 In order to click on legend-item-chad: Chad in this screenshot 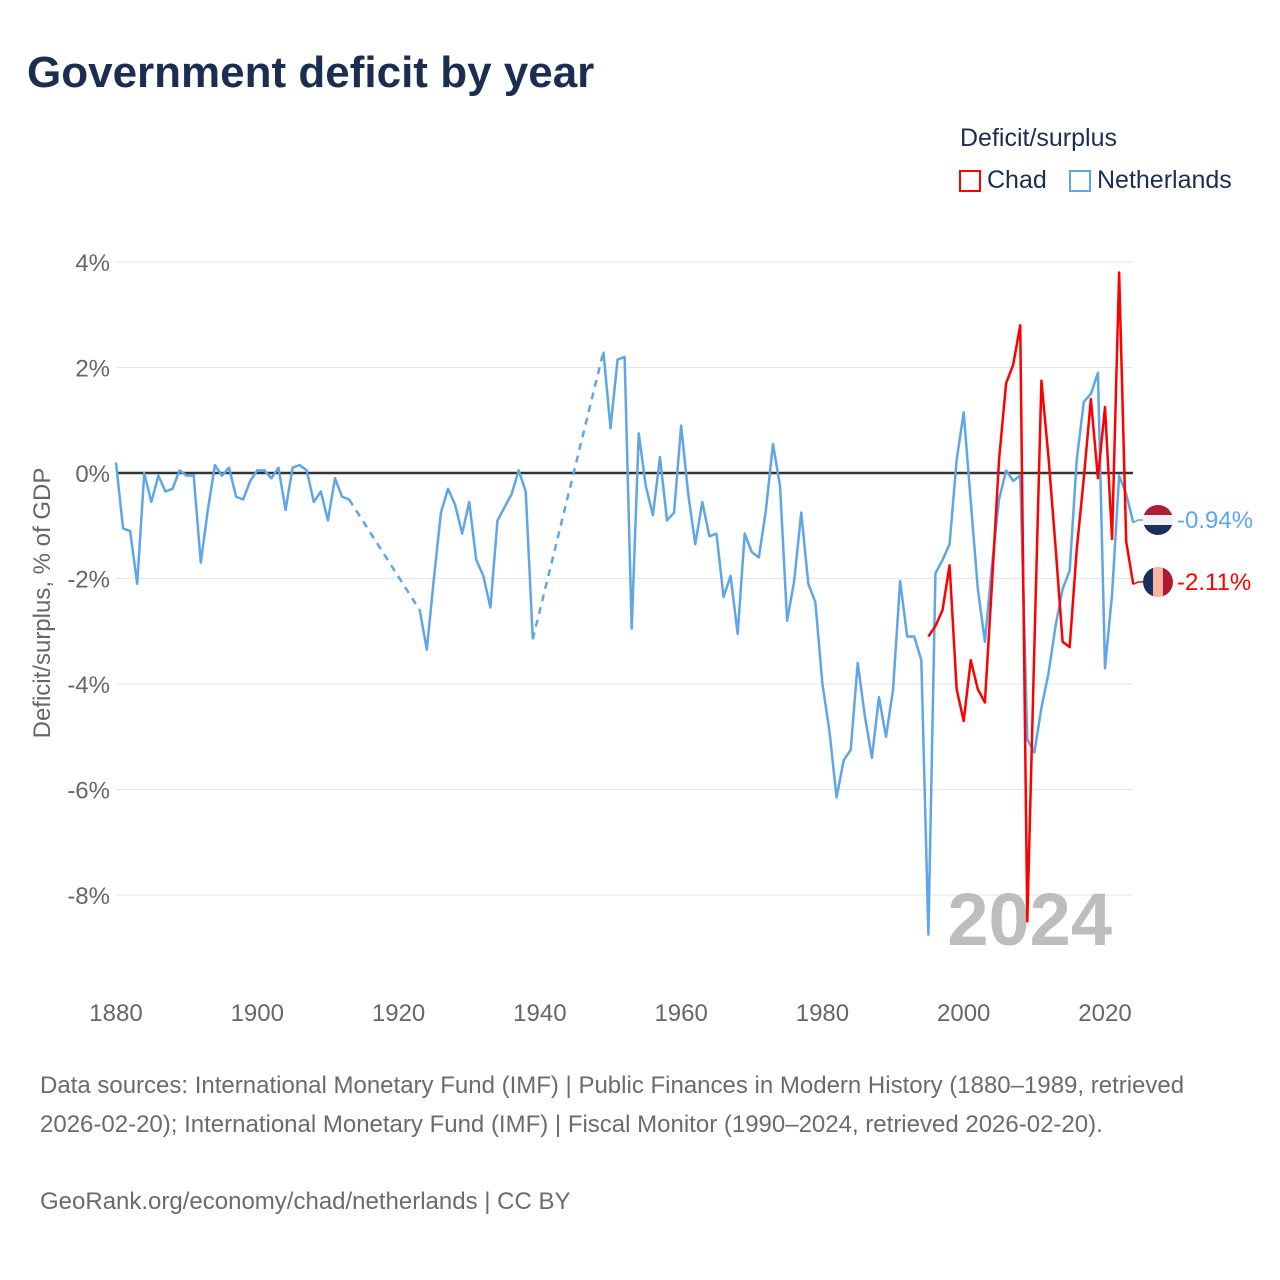, I will do `click(1003, 180)`.